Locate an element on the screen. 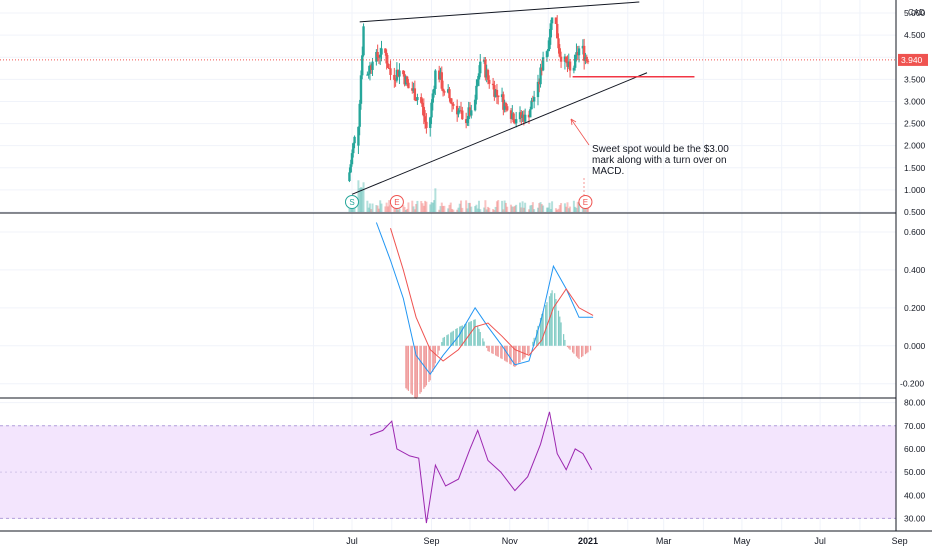 Image resolution: width=932 pixels, height=550 pixels. macd-histogram is located at coordinates (498, 344).